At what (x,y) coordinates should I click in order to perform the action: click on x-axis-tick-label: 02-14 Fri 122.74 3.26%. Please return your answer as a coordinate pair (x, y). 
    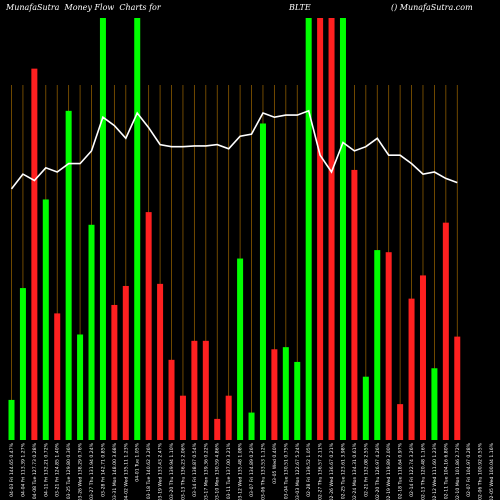
    Looking at the image, I should click on (412, 469).